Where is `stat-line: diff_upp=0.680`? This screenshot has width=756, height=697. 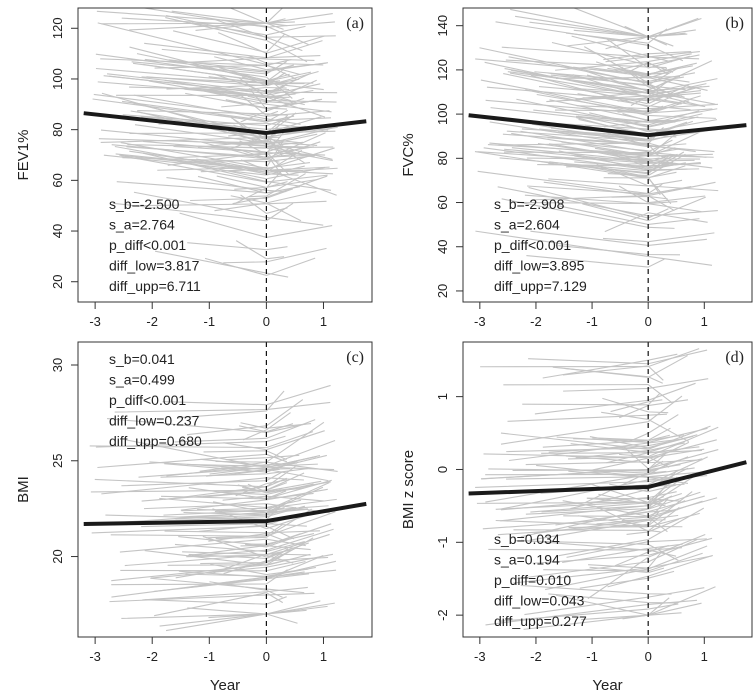 stat-line: diff_upp=0.680 is located at coordinates (155, 441).